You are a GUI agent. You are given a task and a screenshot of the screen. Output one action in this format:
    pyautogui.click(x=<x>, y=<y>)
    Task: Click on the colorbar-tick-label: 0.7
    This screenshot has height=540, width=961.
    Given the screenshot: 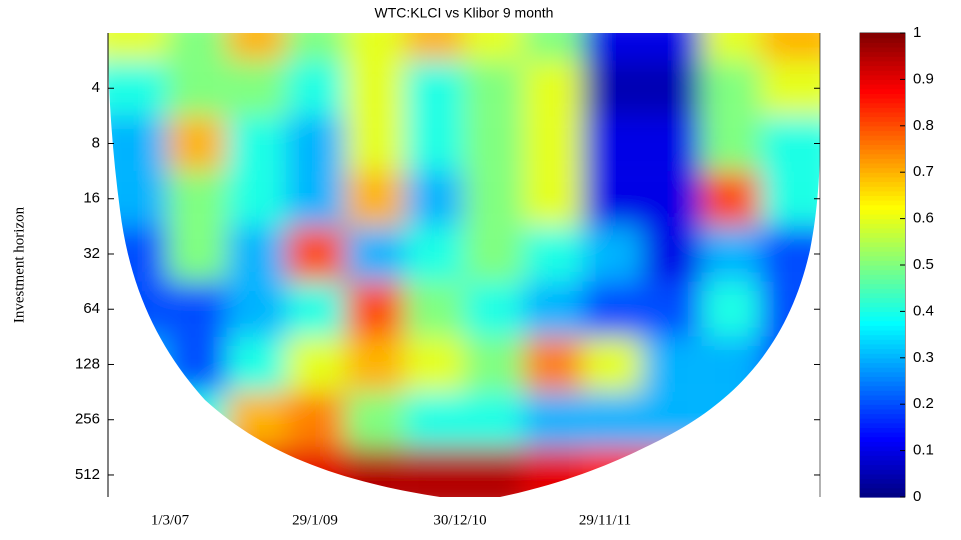 What is the action you would take?
    pyautogui.click(x=923, y=171)
    